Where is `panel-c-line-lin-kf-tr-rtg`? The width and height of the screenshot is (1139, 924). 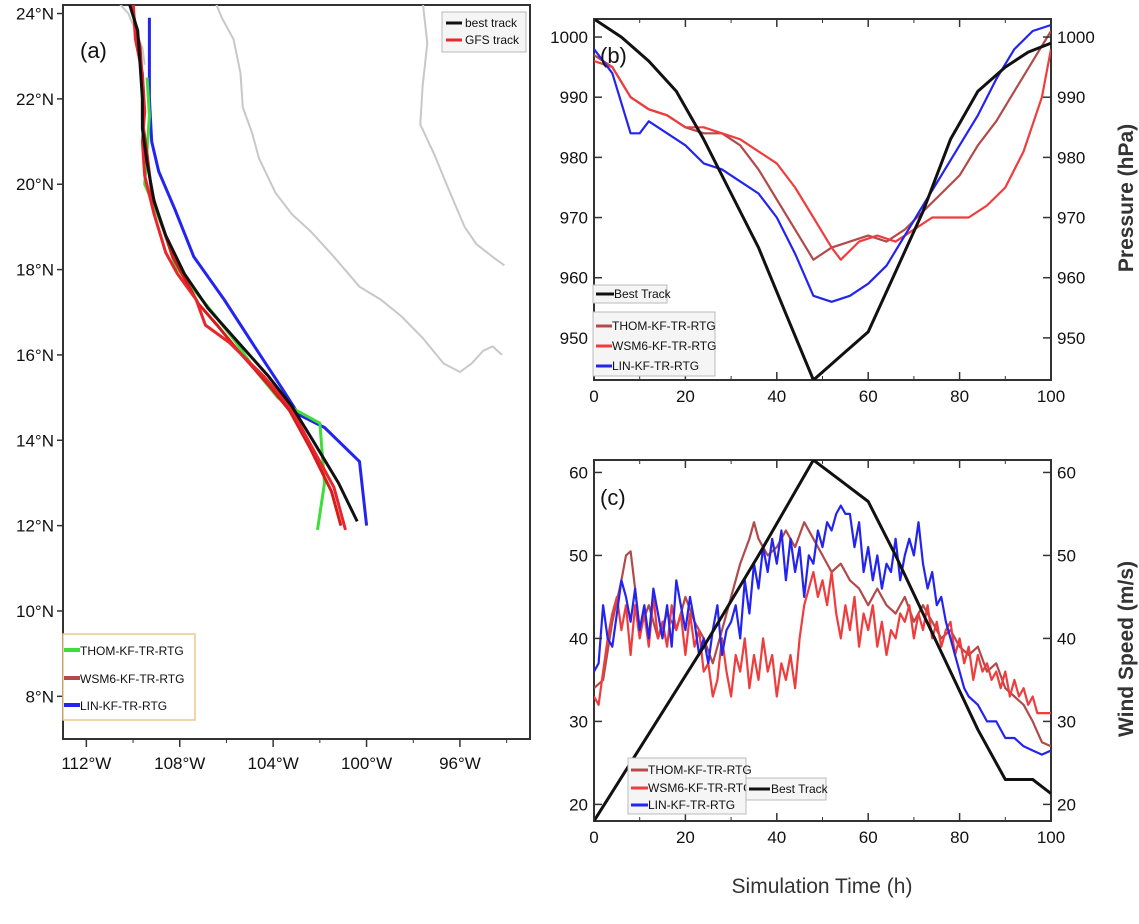 panel-c-line-lin-kf-tr-rtg is located at coordinates (822, 630).